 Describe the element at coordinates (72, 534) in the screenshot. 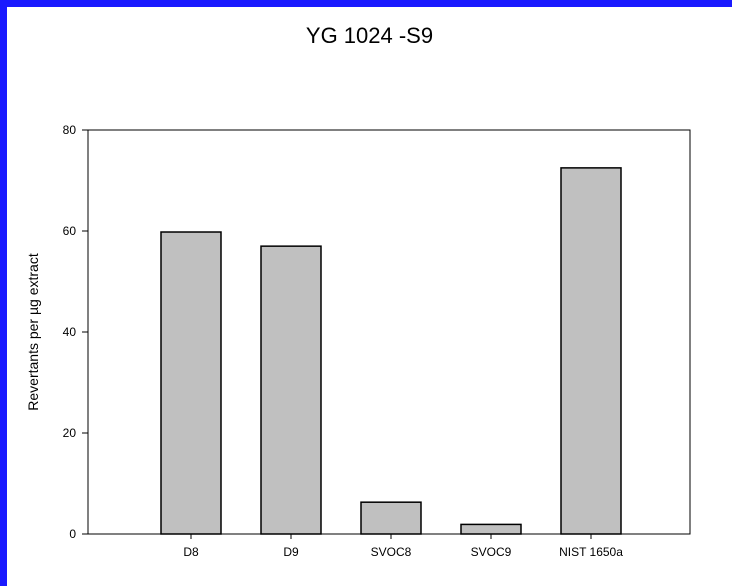

I see `y-tick-label: 0` at that location.